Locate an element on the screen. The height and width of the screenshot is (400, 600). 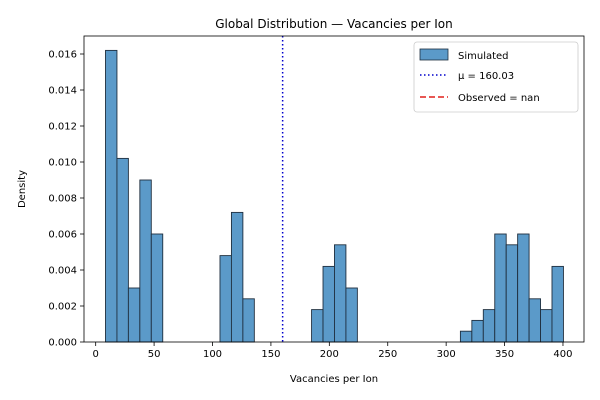
y-tick-label: 0.002 is located at coordinates (62, 307).